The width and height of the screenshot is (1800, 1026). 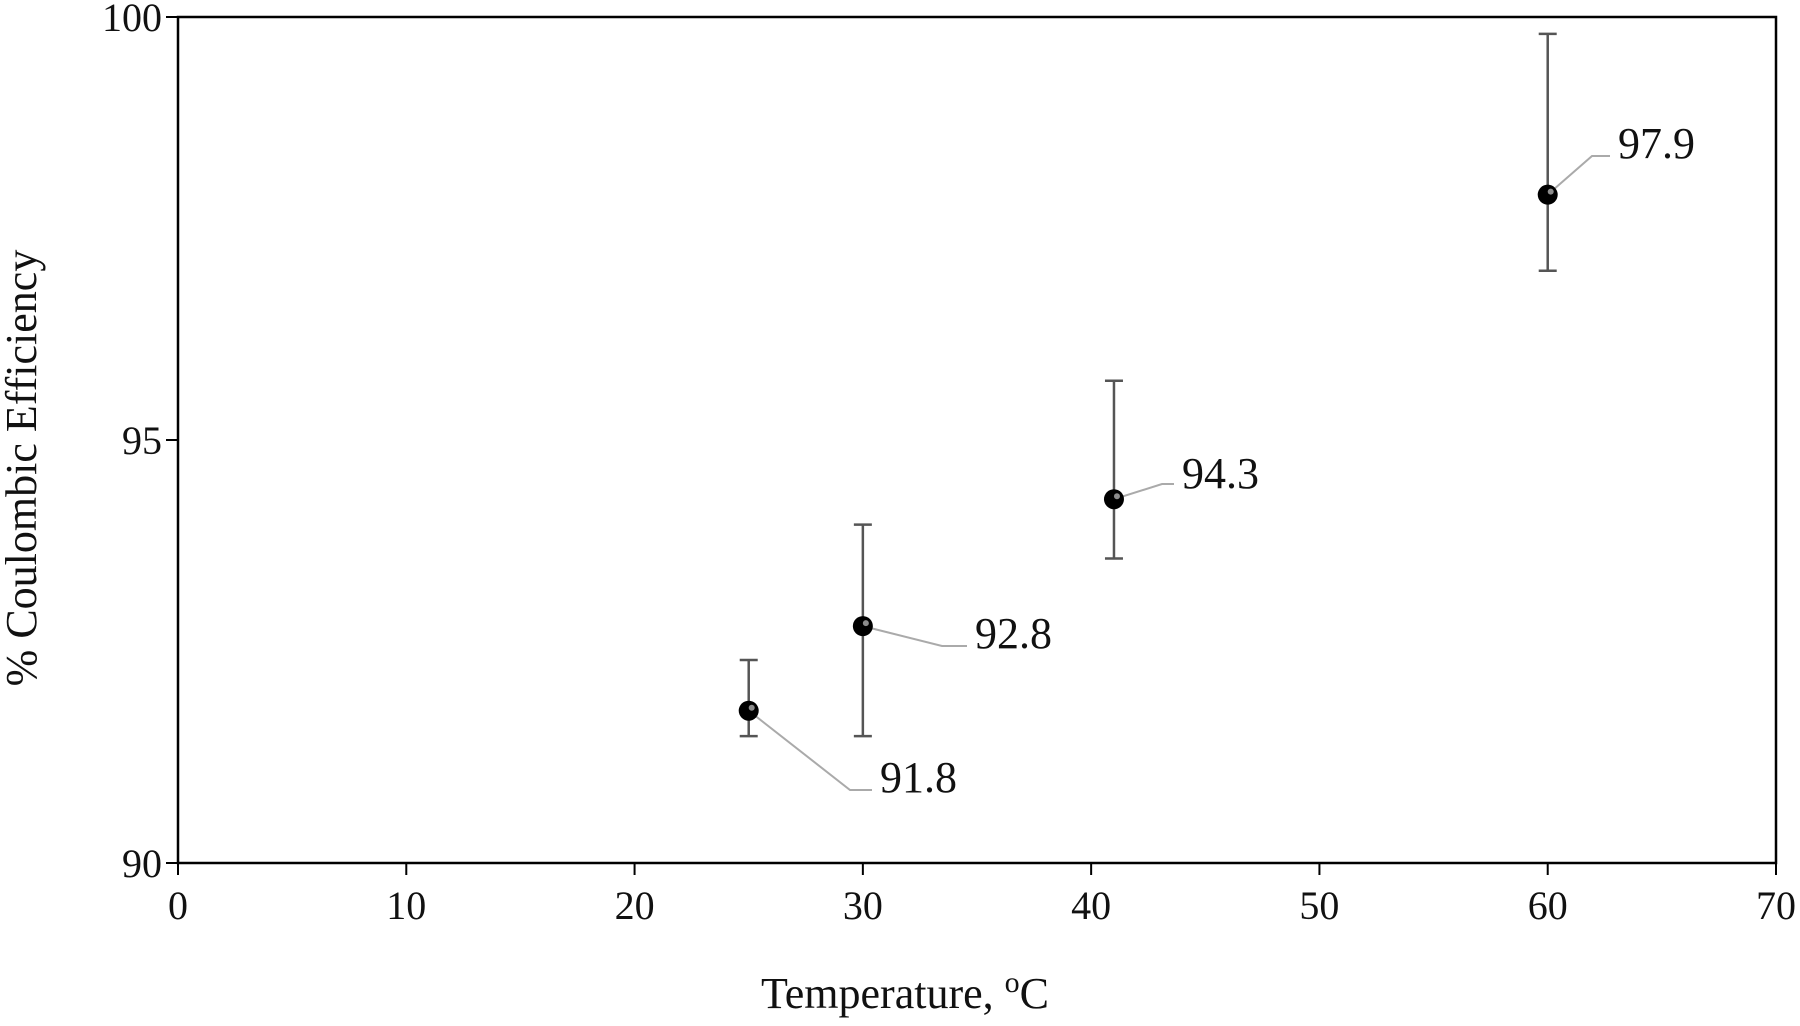 I want to click on x-axis-title-unit-sup: o, so click(x=1012, y=982).